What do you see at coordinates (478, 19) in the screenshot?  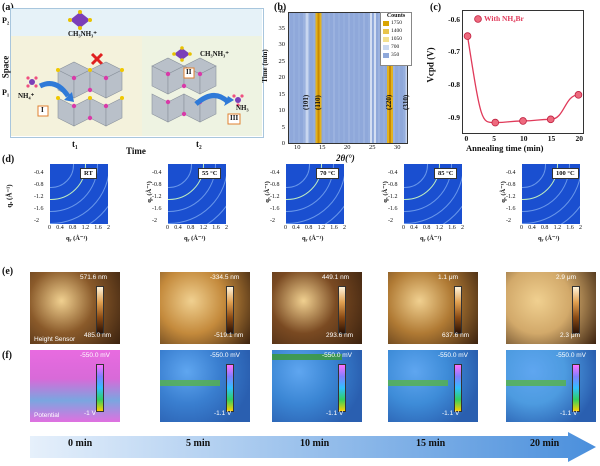 I see `legend-marker` at bounding box center [478, 19].